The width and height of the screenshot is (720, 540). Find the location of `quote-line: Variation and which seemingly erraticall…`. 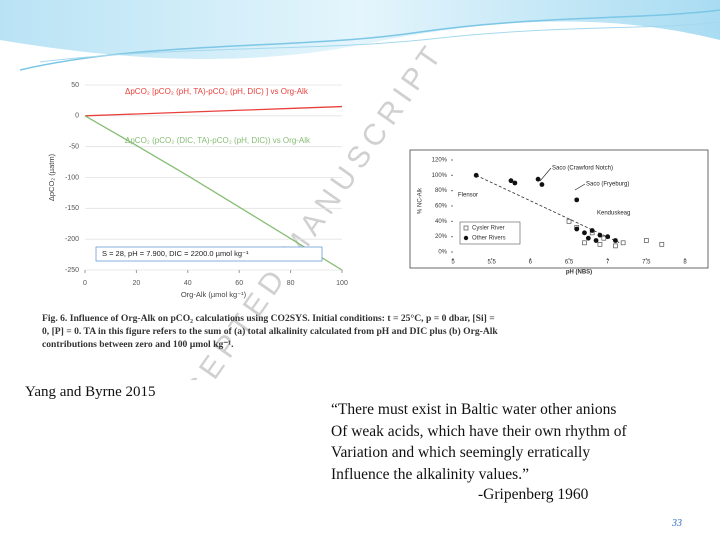

quote-line: Variation and which seemingly erraticall… is located at coordinates (461, 452).